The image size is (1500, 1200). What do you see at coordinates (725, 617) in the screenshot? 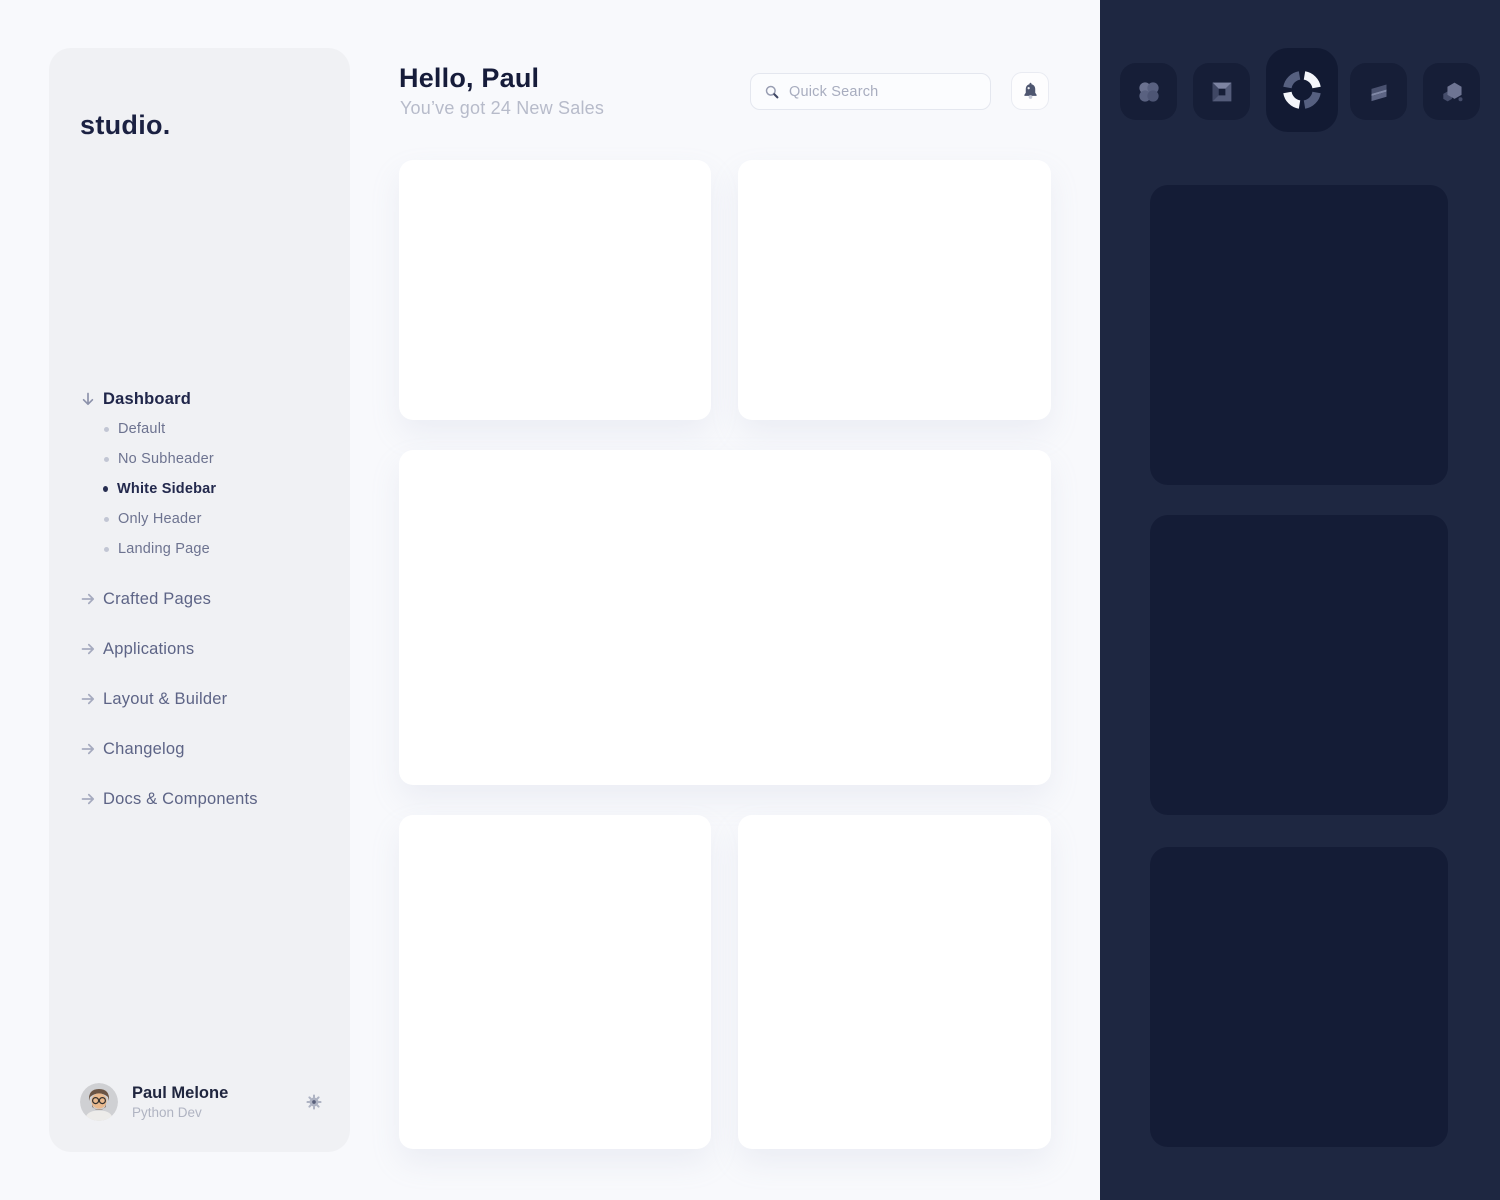
I see `content-card-wide` at bounding box center [725, 617].